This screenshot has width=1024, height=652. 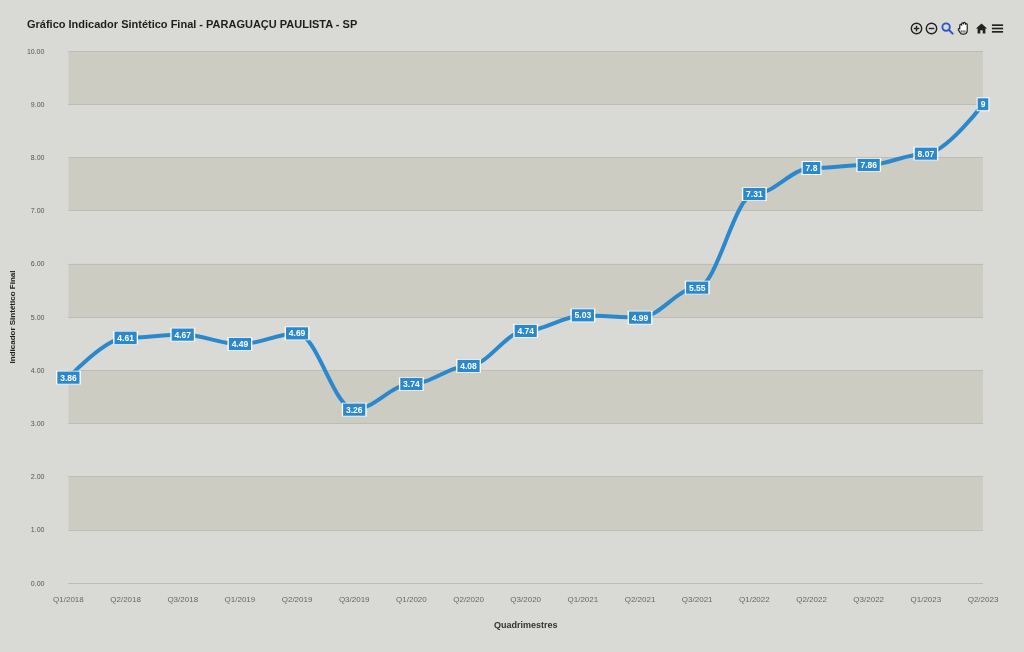 What do you see at coordinates (640, 599) in the screenshot?
I see `x-tick-label: Q2/2021` at bounding box center [640, 599].